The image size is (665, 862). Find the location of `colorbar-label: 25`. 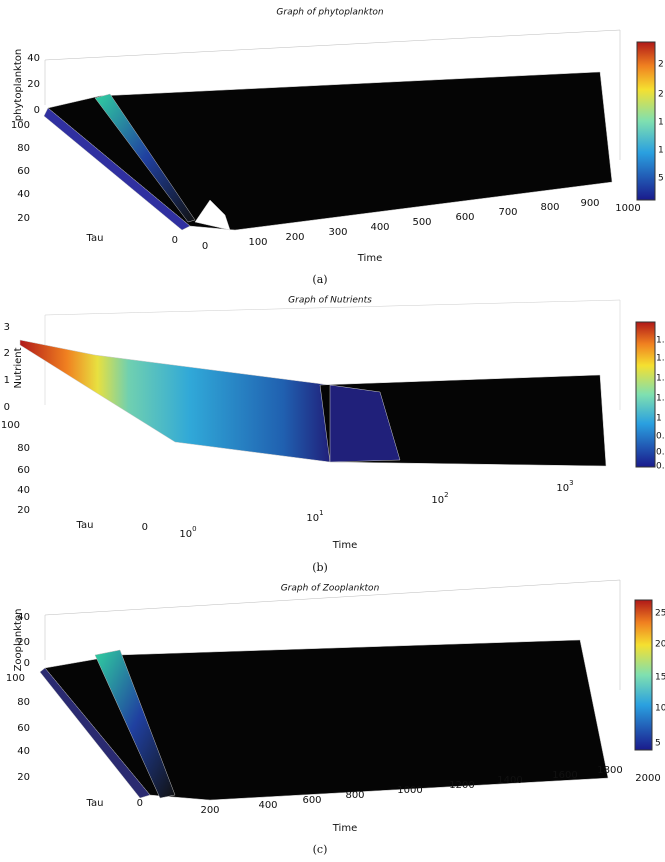

colorbar-label: 25 is located at coordinates (660, 614).